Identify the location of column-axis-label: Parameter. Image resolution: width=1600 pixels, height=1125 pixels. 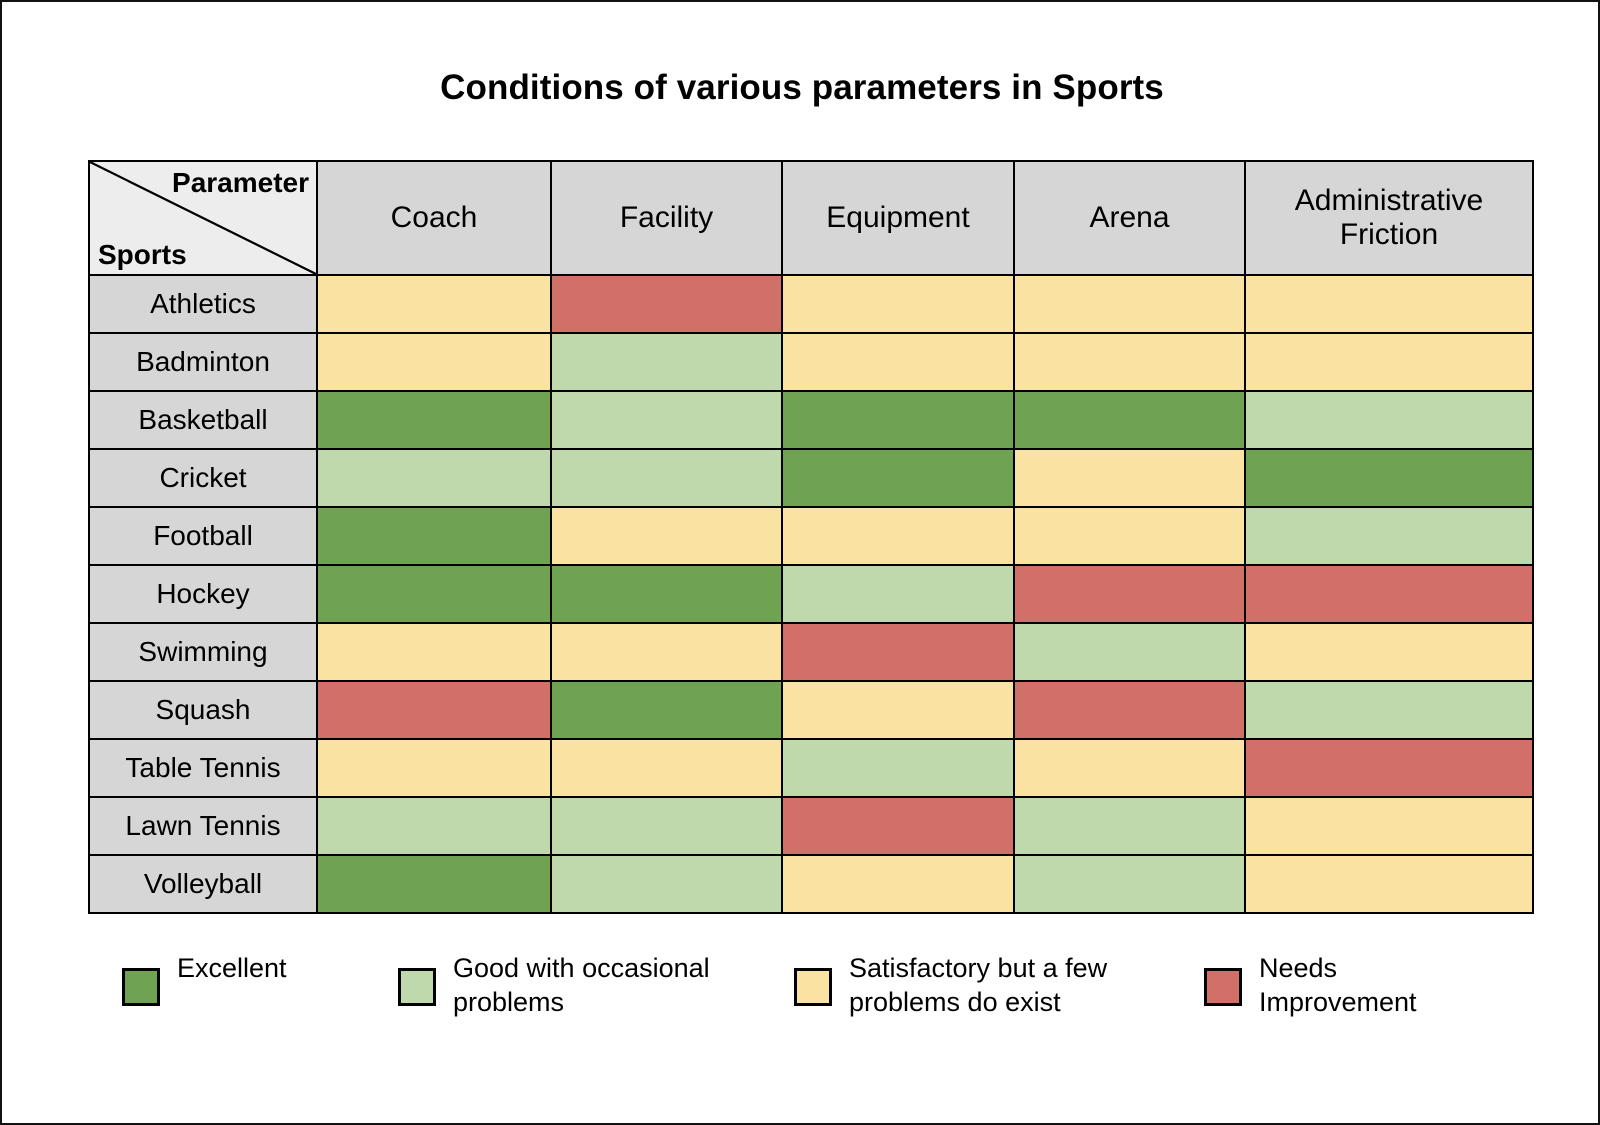
(240, 182).